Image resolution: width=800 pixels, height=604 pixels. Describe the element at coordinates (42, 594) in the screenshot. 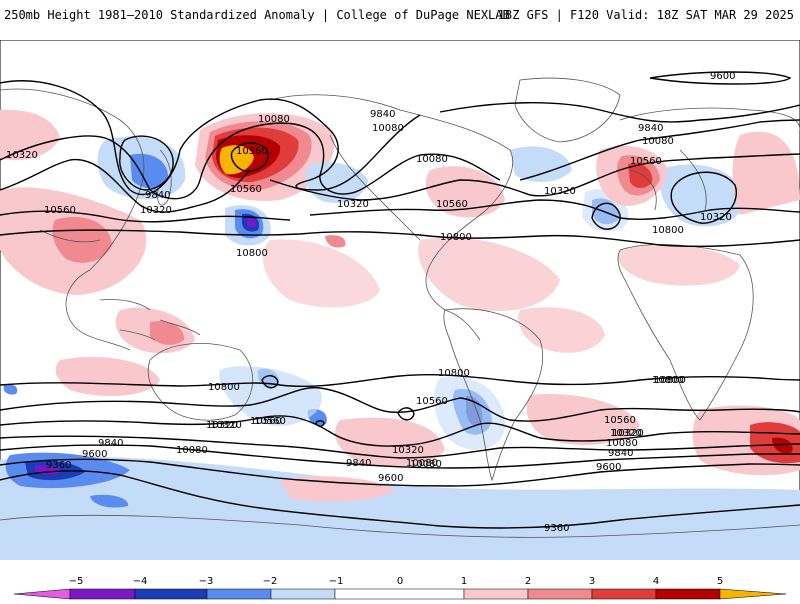

I see `colorbar-bin-neg5` at that location.